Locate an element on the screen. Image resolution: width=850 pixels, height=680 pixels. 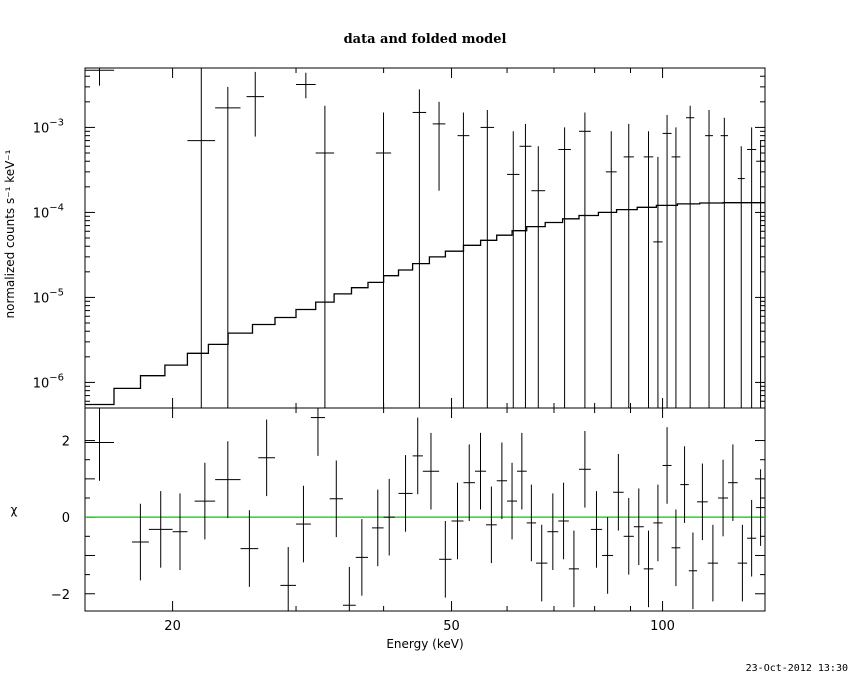
x-tick-label: 20 is located at coordinates (172, 626).